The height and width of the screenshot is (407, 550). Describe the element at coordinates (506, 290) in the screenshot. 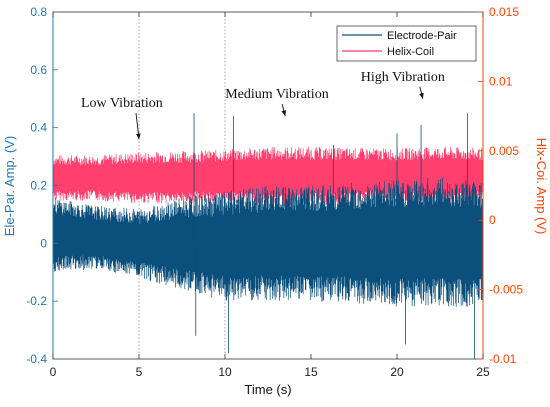

I see `right-tick-label: -0.005` at that location.